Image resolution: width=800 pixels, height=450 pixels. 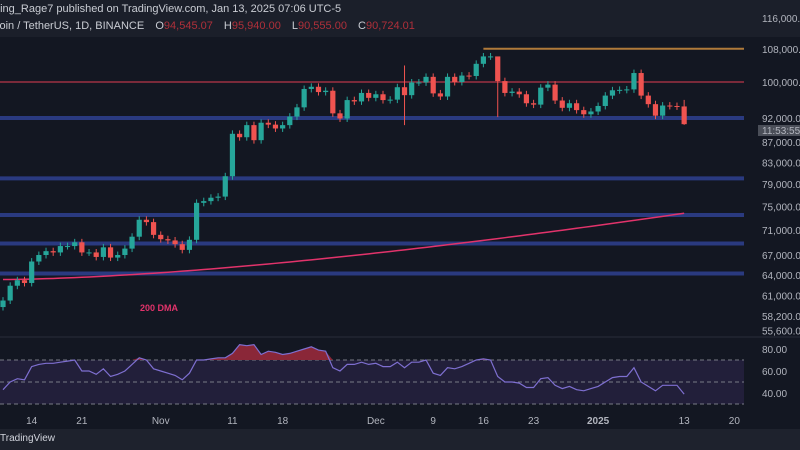 I want to click on price-tick-label: 71,000.00, so click(x=781, y=231).